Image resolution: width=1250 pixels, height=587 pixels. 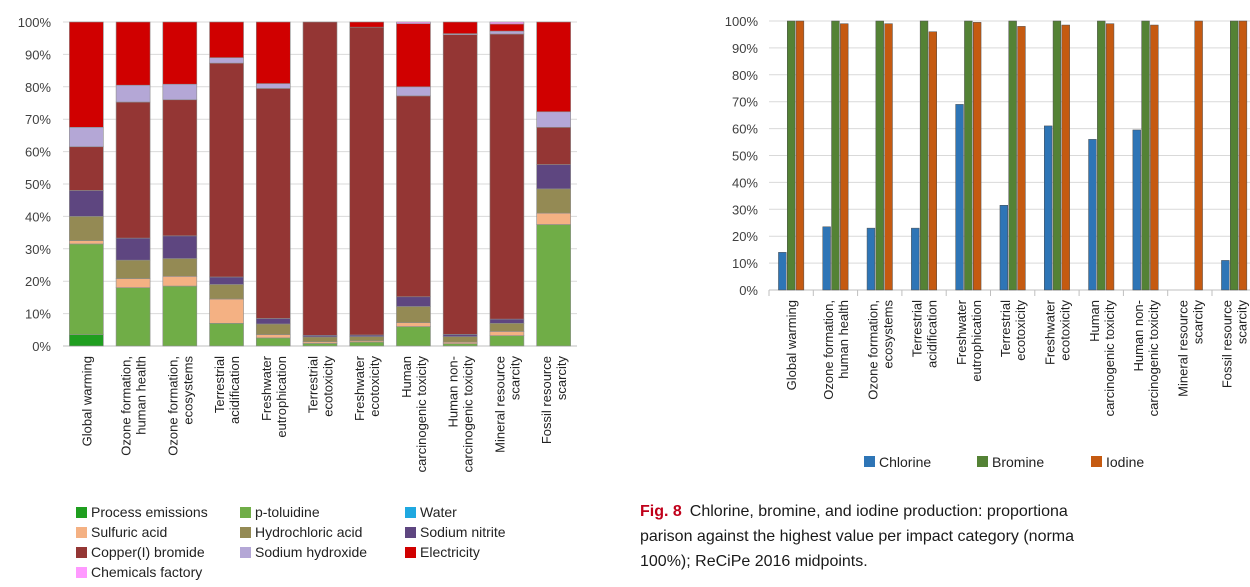 I want to click on x-category-line: human health, so click(x=141, y=395).